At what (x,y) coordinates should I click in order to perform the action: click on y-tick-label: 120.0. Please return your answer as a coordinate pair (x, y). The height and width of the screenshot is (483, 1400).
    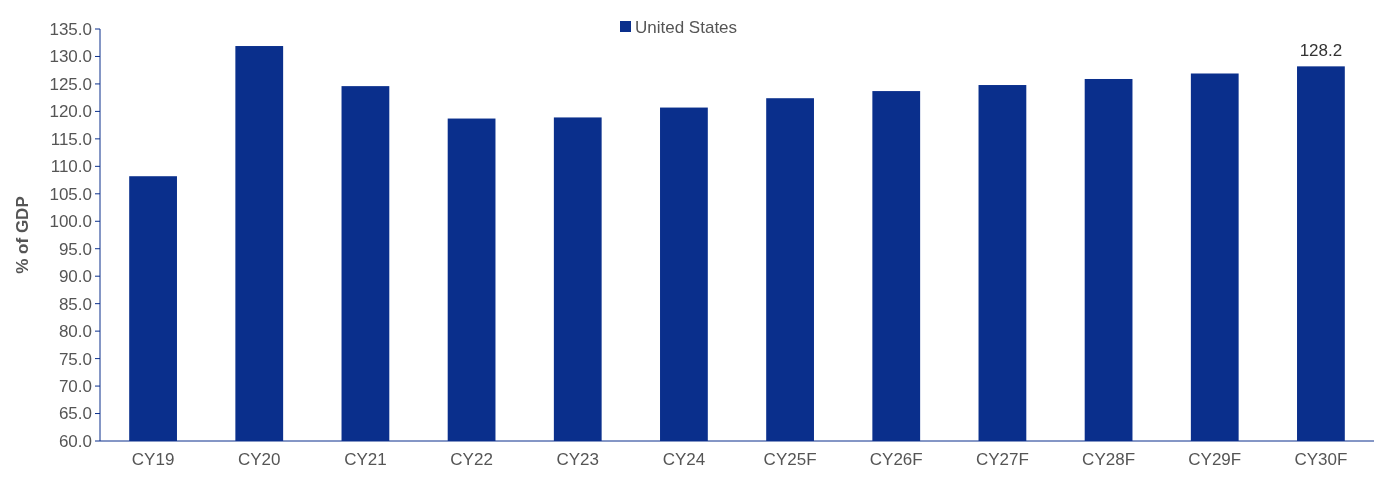
    Looking at the image, I should click on (70, 112).